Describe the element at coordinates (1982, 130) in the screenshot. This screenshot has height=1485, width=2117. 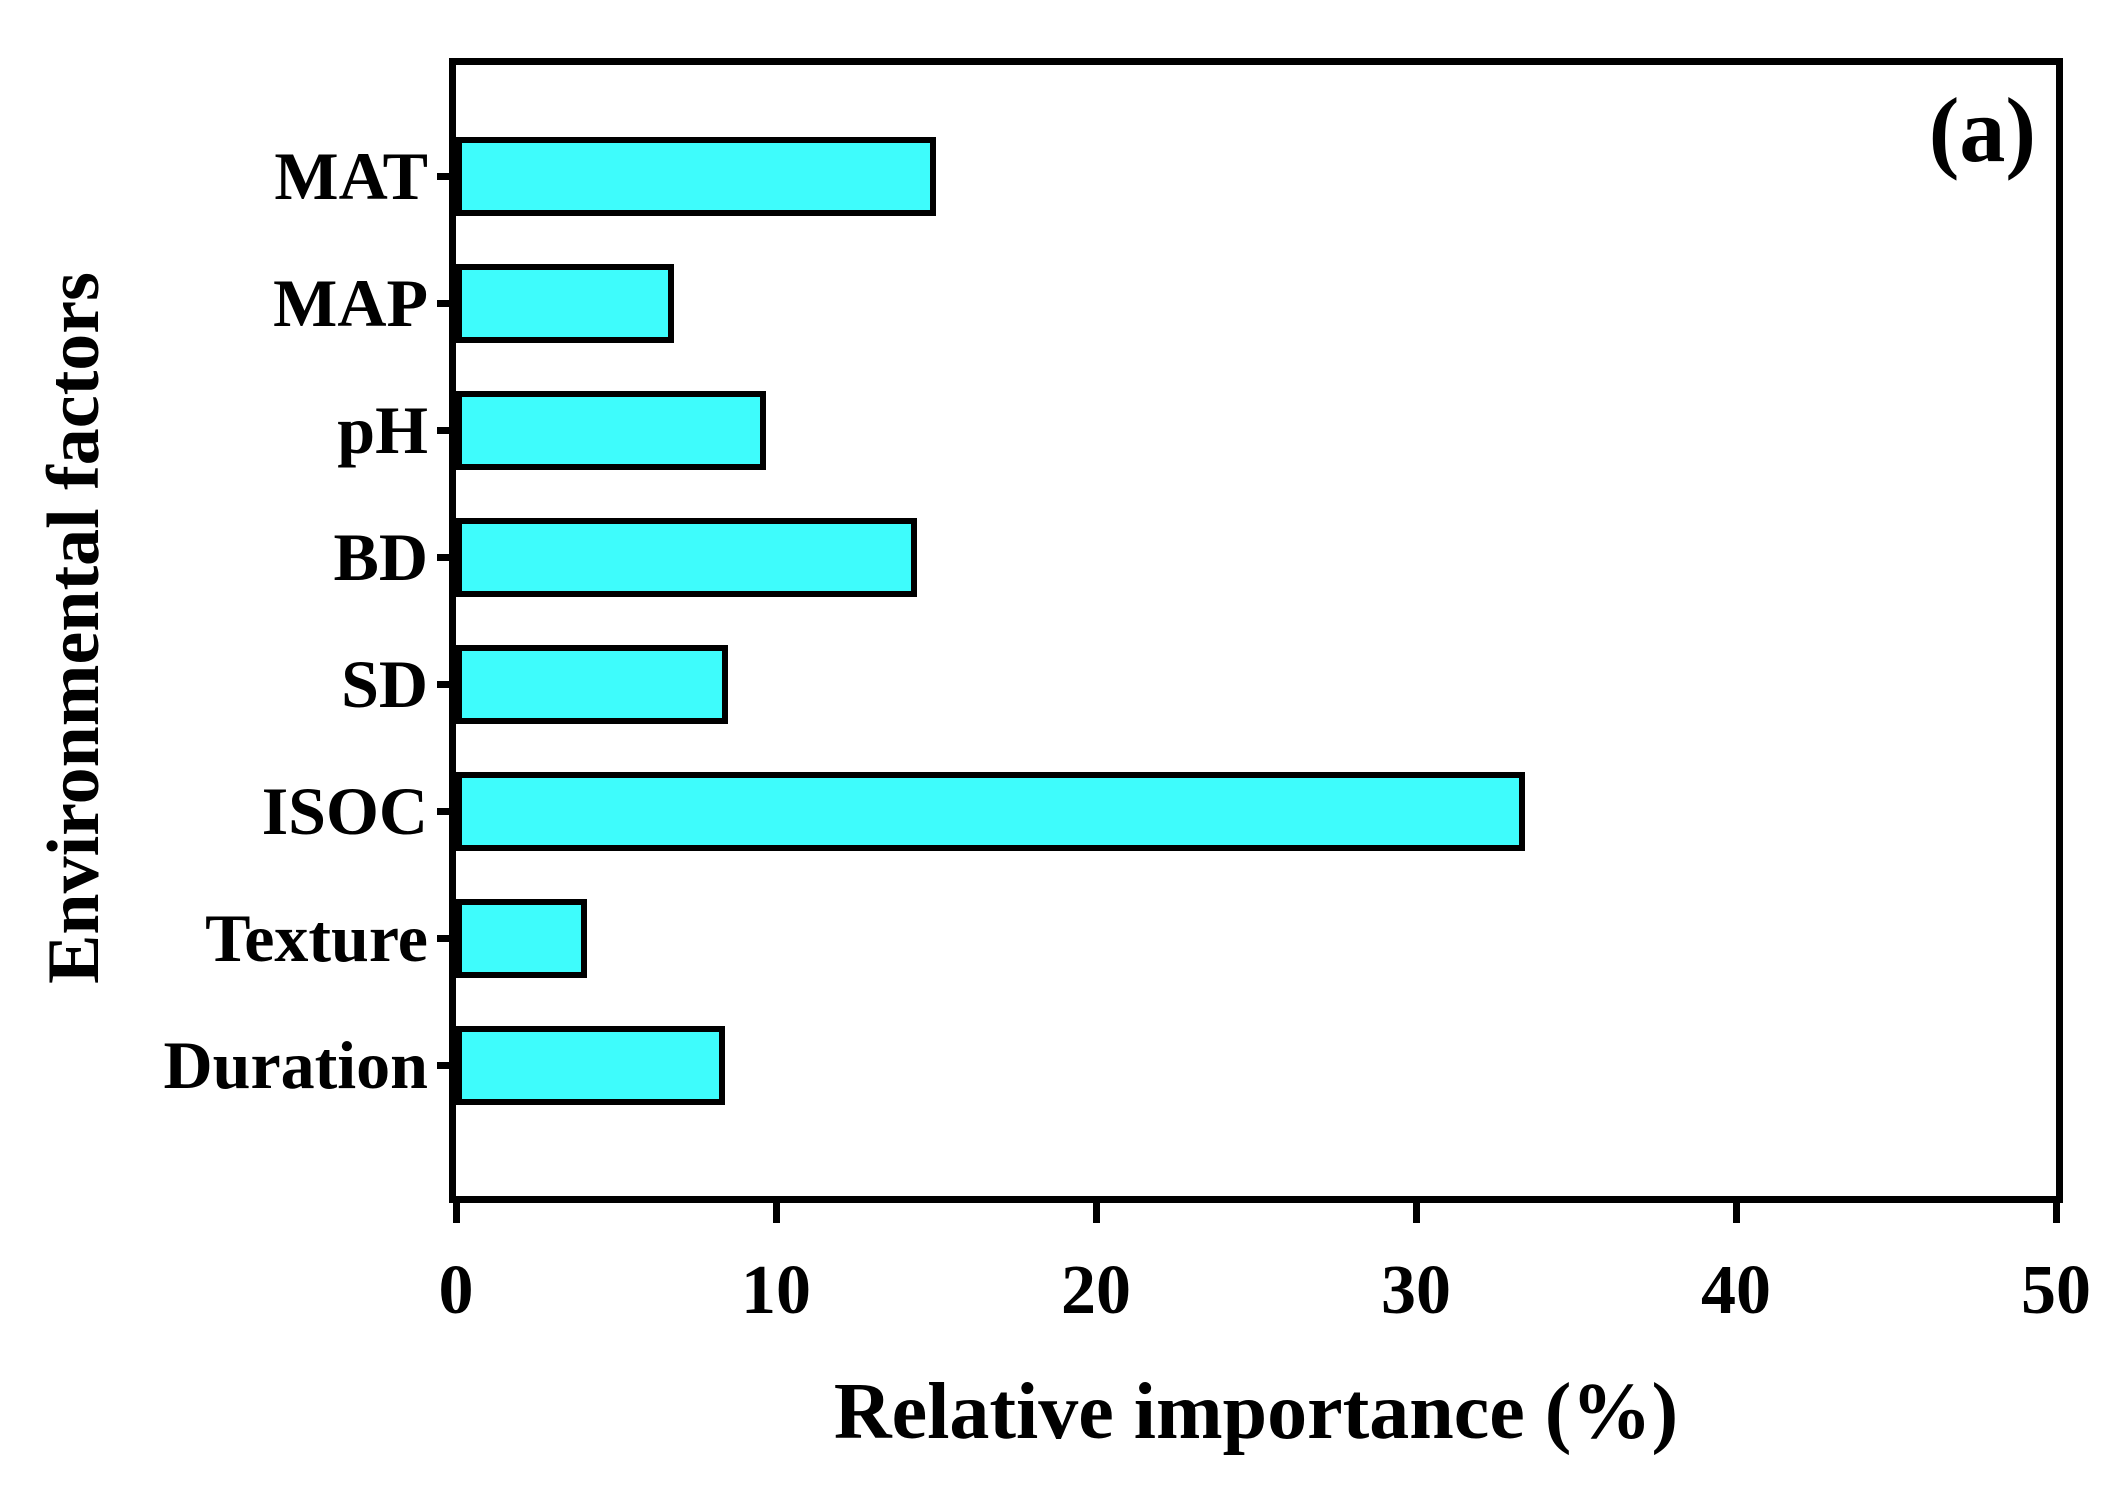
I see `panel-label: (a)` at that location.